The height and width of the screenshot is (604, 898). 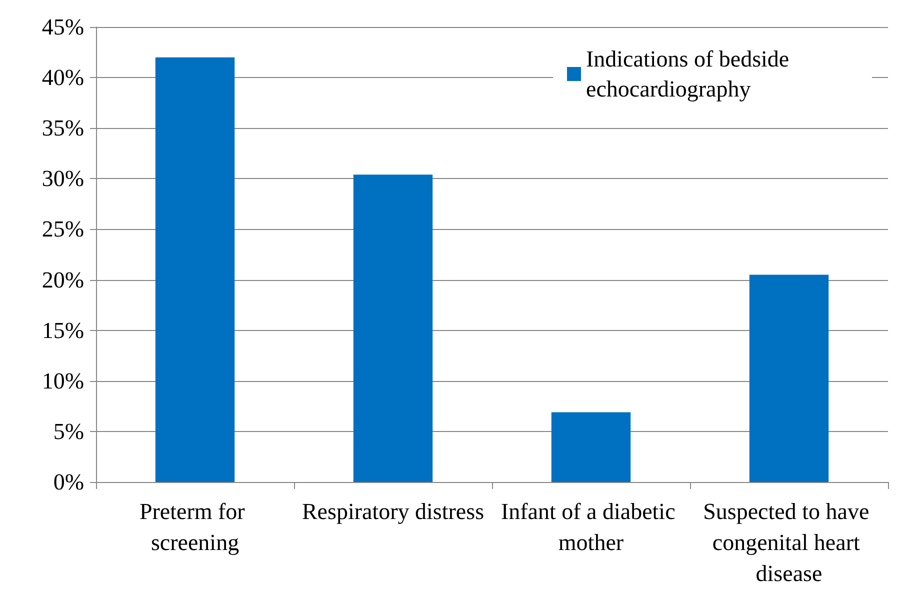 What do you see at coordinates (63, 128) in the screenshot?
I see `y-tick-label: 35%` at bounding box center [63, 128].